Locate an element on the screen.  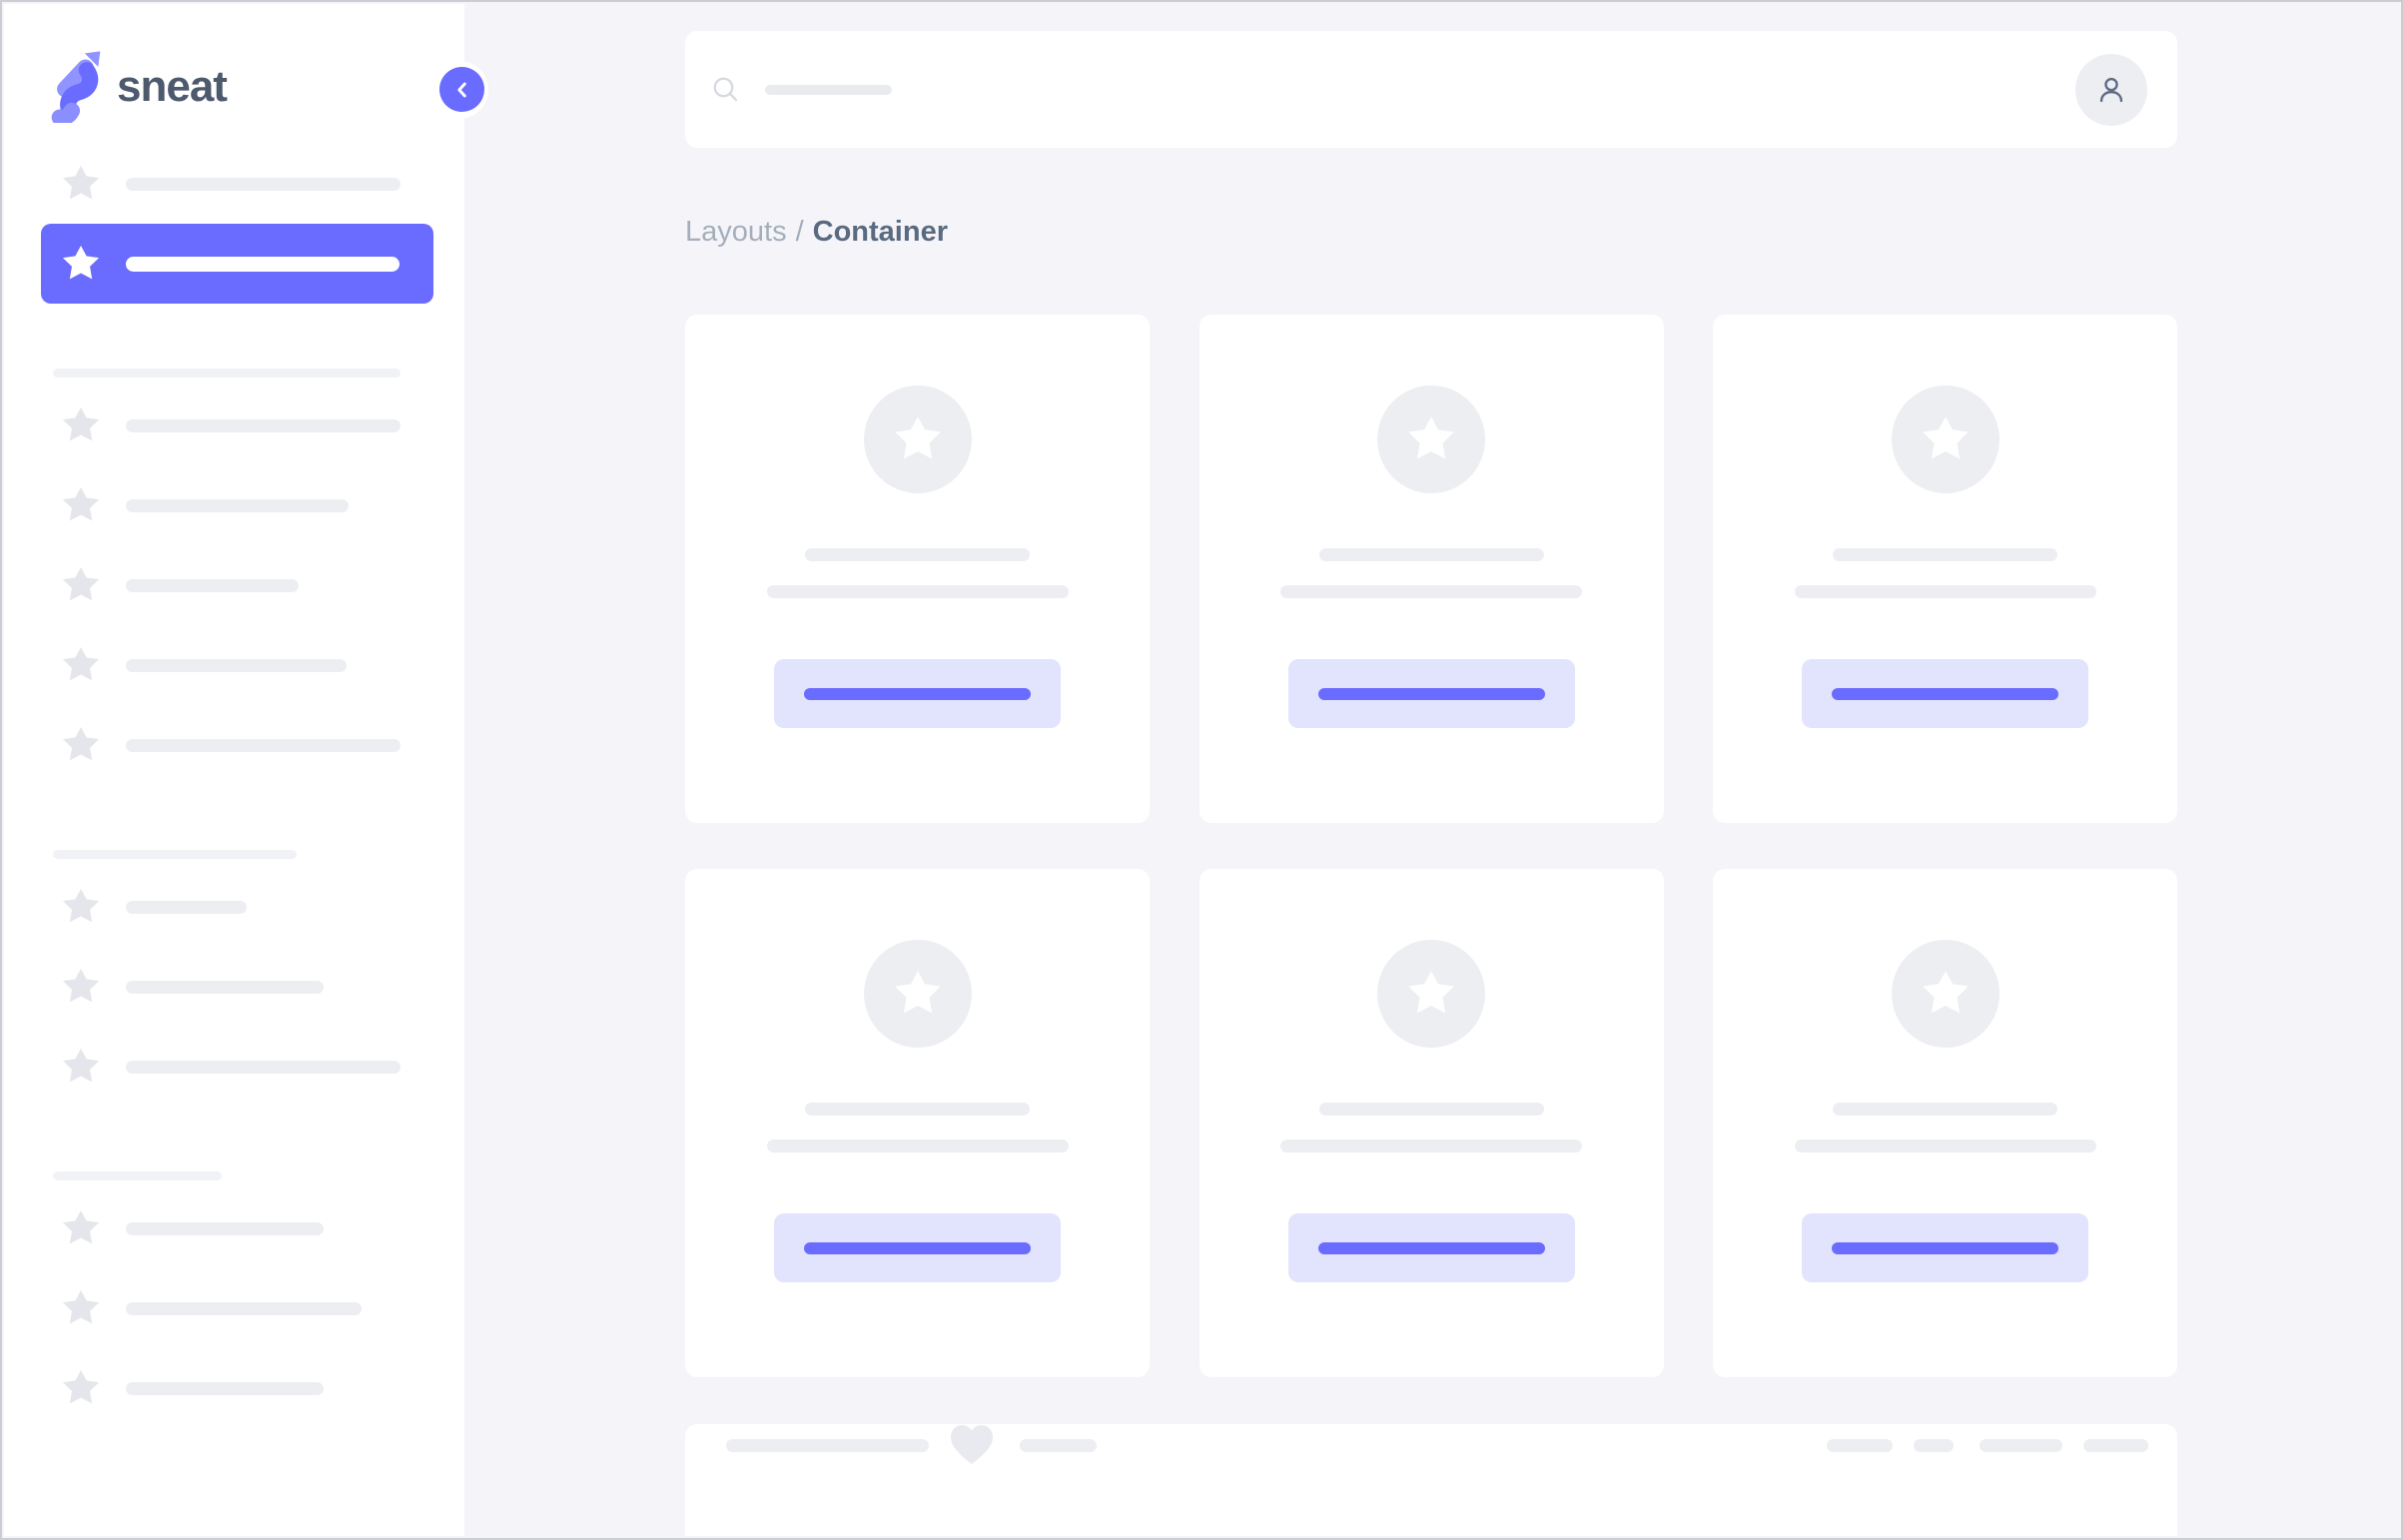
breadcrumb-parent: Layouts is located at coordinates (736, 232).